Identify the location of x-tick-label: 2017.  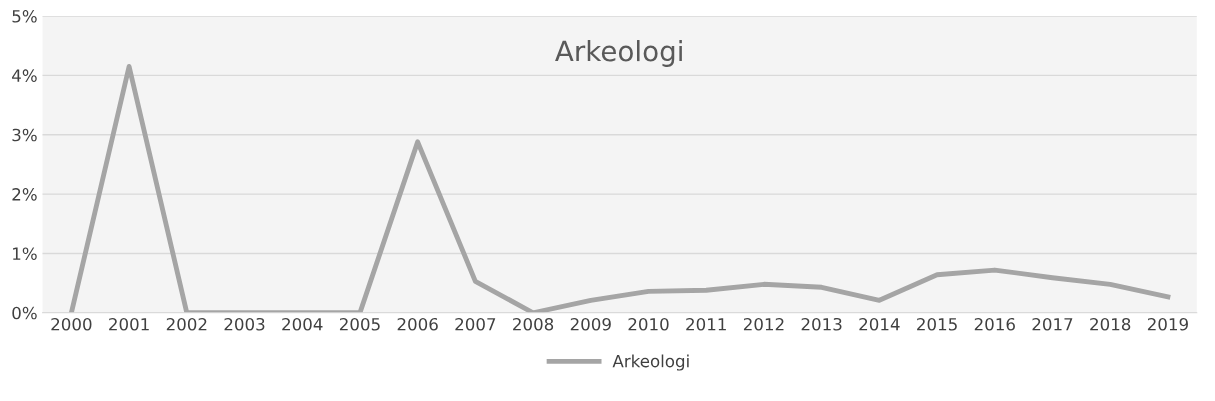
(1052, 324).